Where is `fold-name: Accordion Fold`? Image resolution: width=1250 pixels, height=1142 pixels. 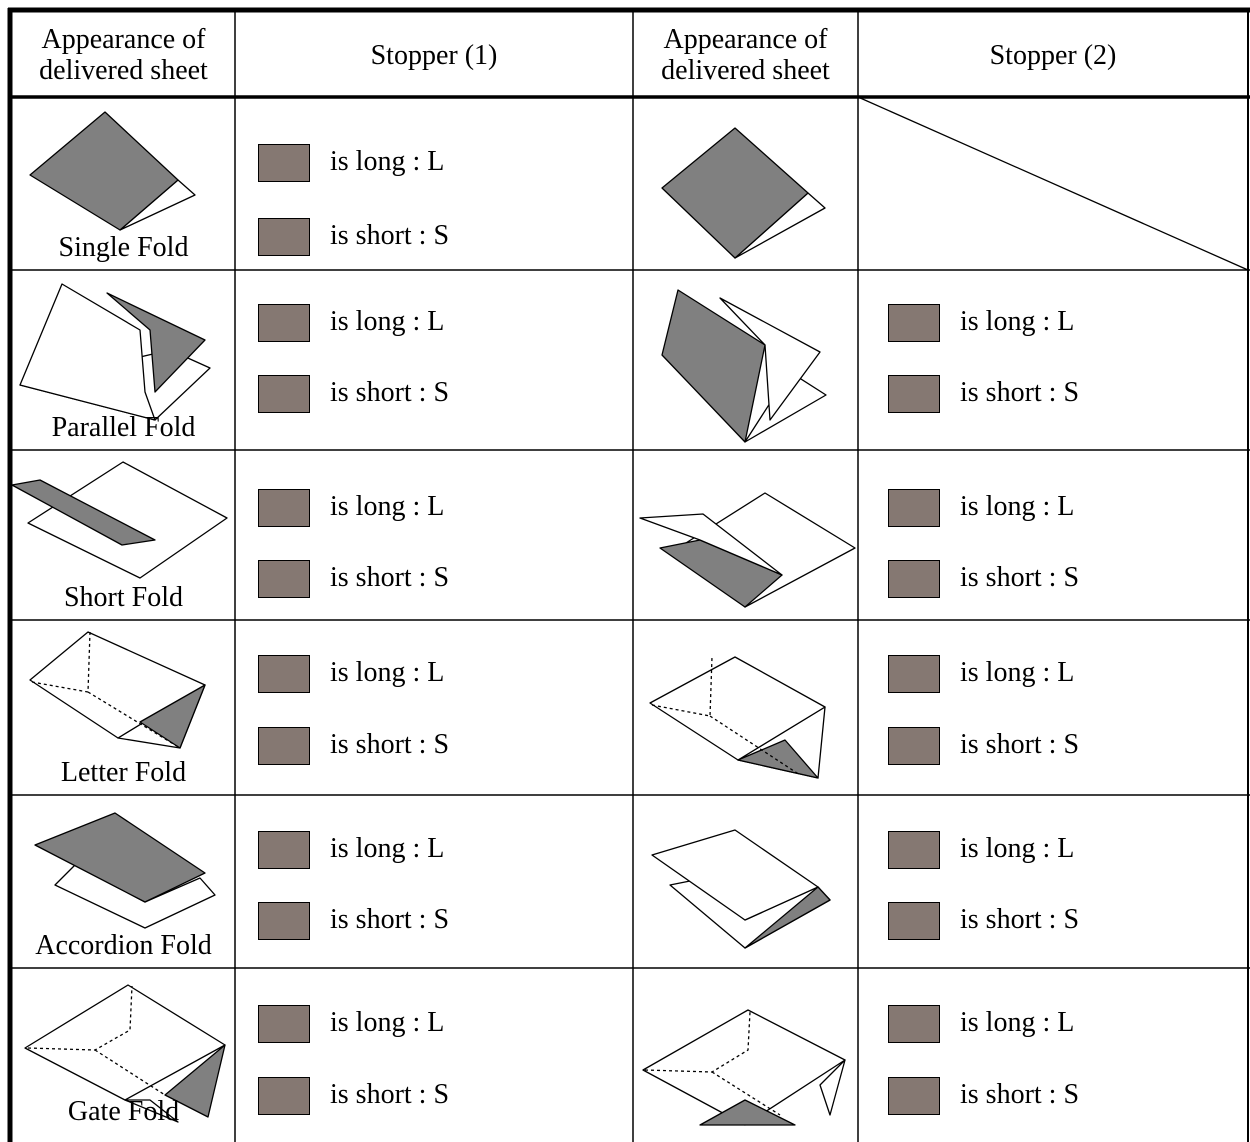 fold-name: Accordion Fold is located at coordinates (123, 945).